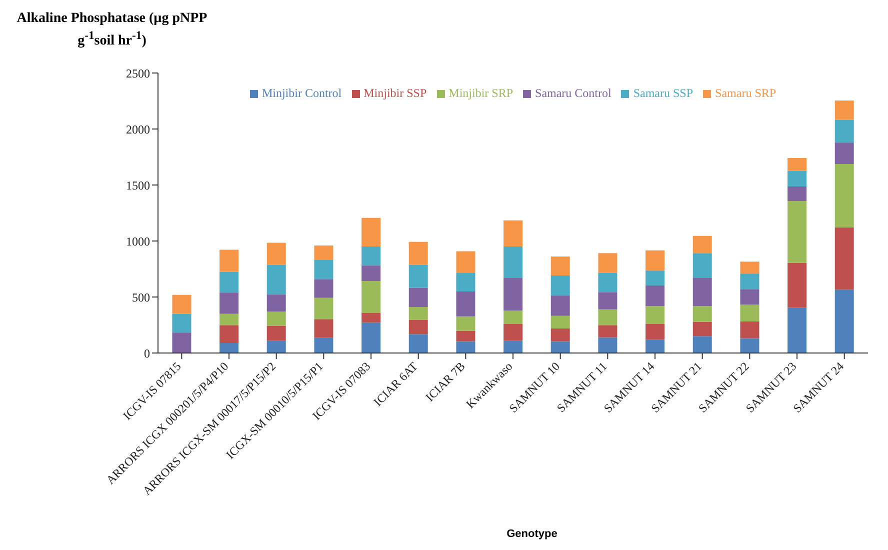 This screenshot has width=888, height=550. I want to click on legend-label: Minjibir SSP, so click(395, 93).